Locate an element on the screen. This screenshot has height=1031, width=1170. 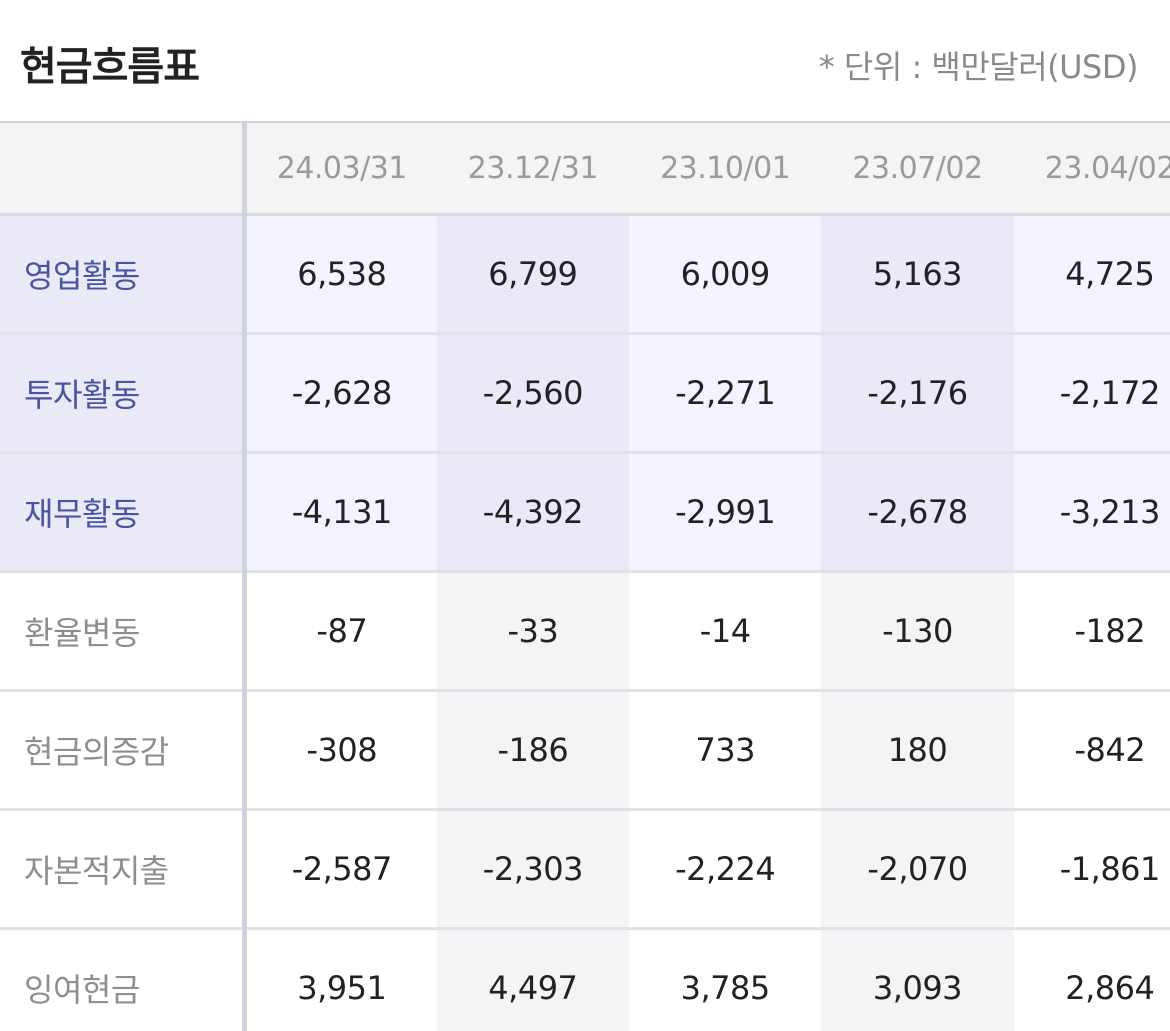
table-cell: 6,009 is located at coordinates (725, 274).